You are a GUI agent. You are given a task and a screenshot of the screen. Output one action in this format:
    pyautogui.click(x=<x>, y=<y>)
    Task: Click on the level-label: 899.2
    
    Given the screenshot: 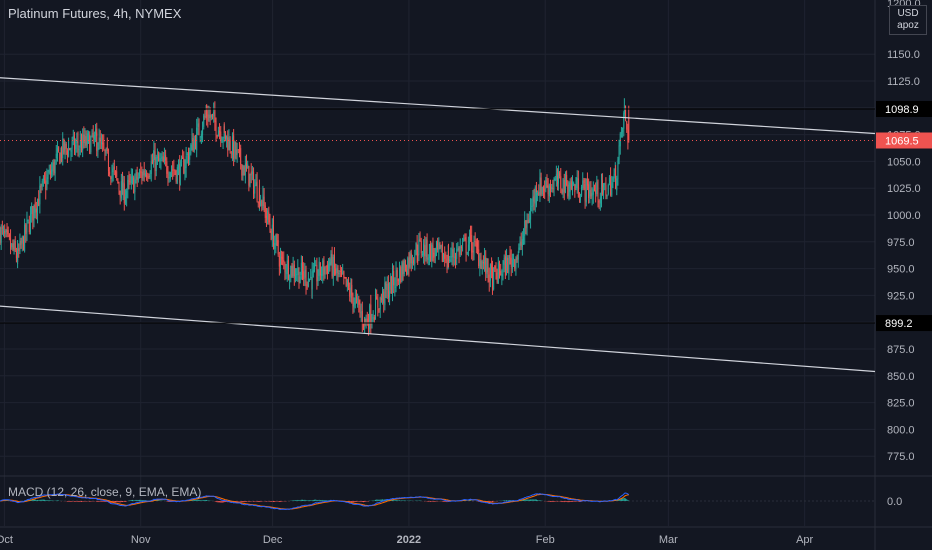 What is the action you would take?
    pyautogui.click(x=899, y=324)
    